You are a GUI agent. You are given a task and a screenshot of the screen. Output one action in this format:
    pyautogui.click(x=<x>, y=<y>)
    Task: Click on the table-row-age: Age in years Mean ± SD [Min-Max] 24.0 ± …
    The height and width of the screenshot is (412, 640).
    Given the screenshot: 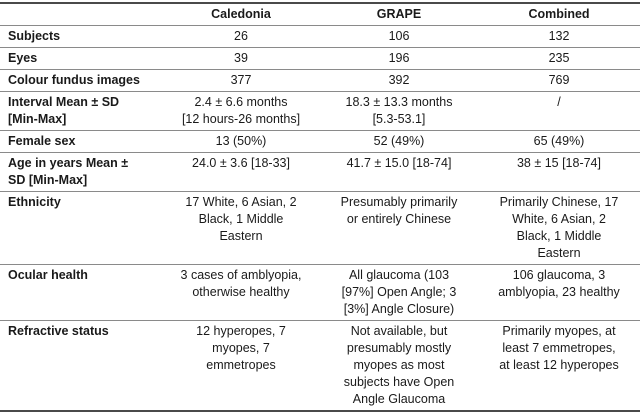 What is the action you would take?
    pyautogui.click(x=320, y=172)
    